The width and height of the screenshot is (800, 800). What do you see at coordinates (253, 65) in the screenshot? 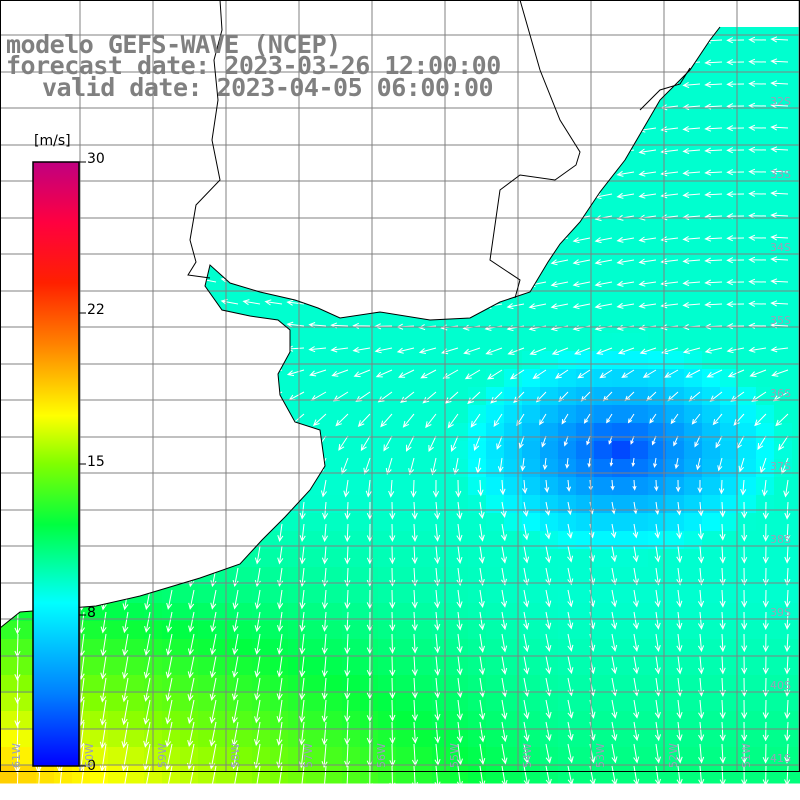
I see `forecast-date: forecast date: 2023-03-26 12:00:00` at bounding box center [253, 65].